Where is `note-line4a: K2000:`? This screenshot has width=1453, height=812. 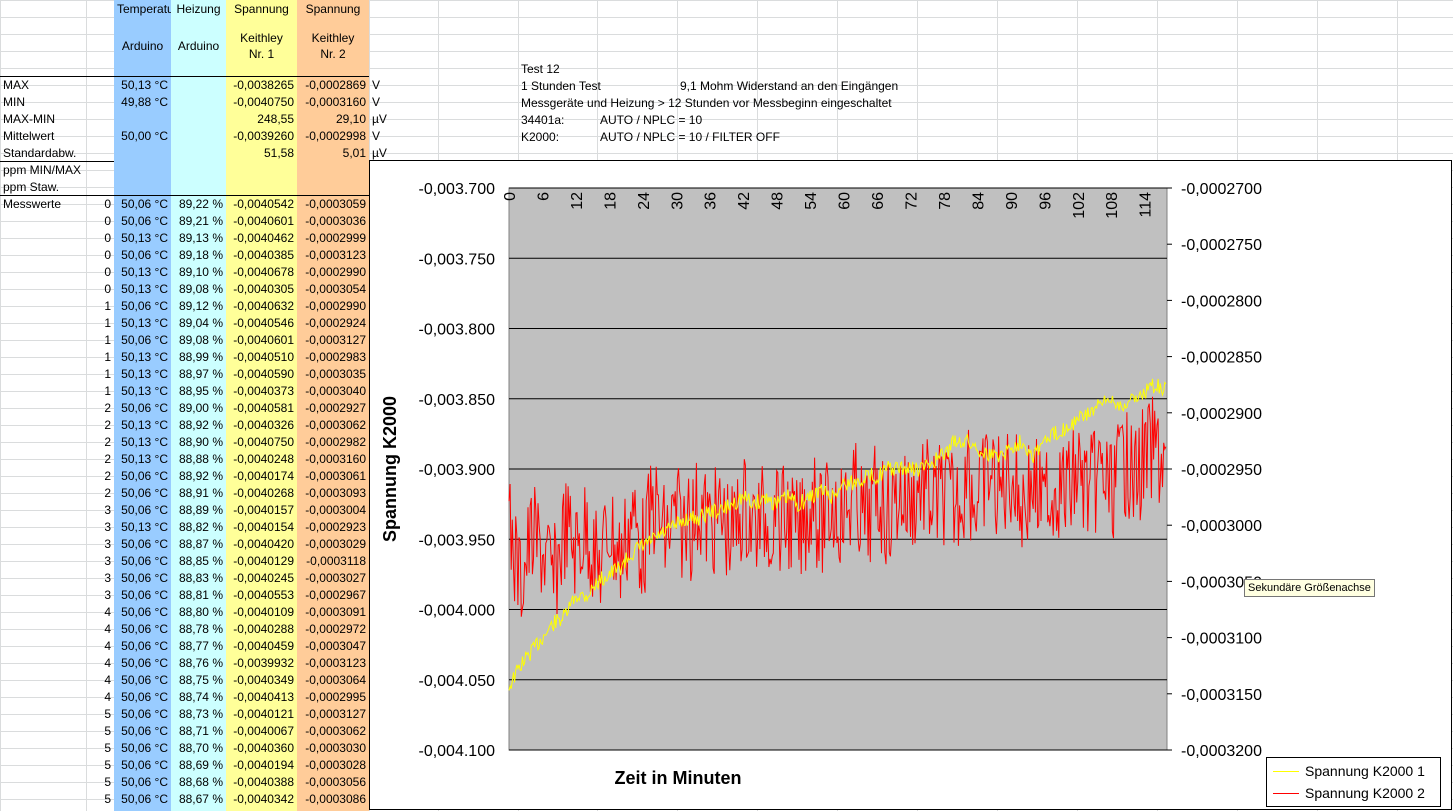
note-line4a: K2000: is located at coordinates (540, 137).